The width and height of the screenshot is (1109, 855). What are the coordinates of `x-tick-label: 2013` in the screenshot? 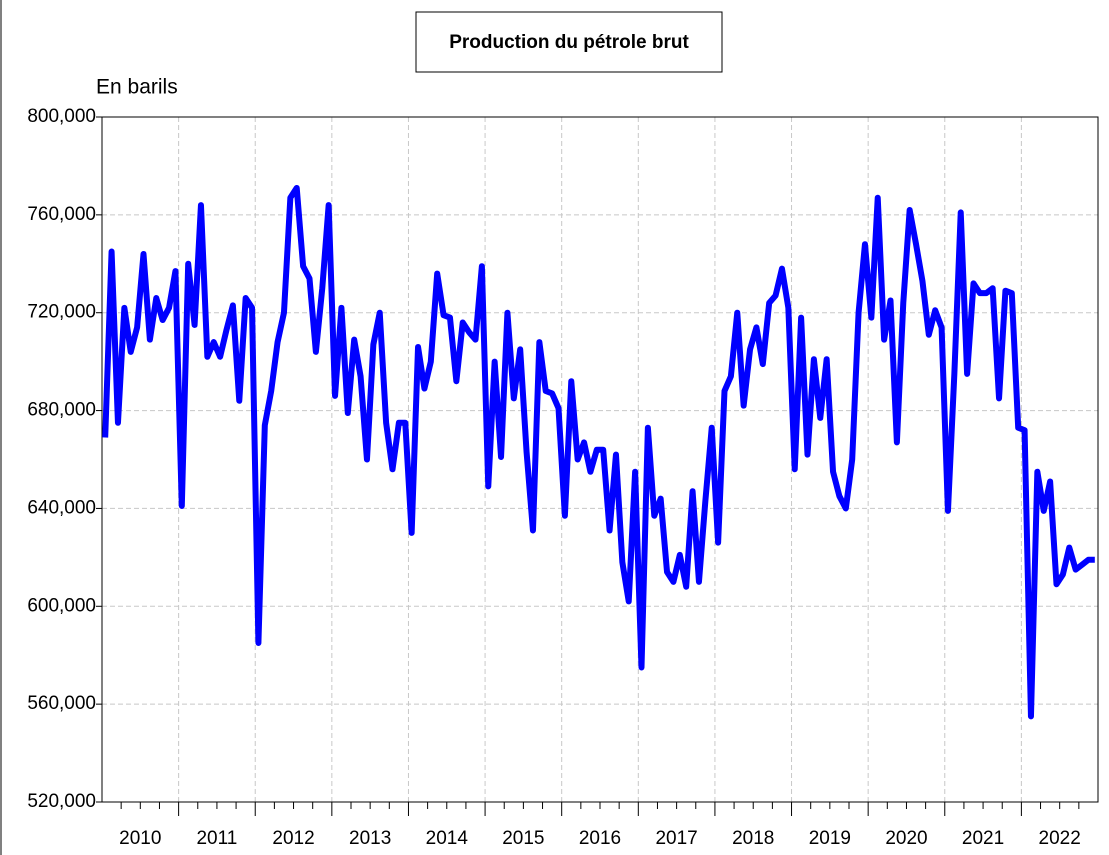 It's located at (370, 838).